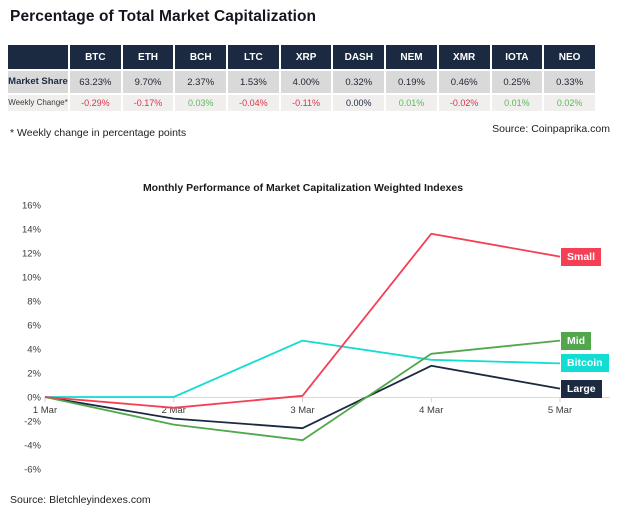 This screenshot has height=516, width=618. I want to click on coin-header-bch: BCH, so click(201, 57).